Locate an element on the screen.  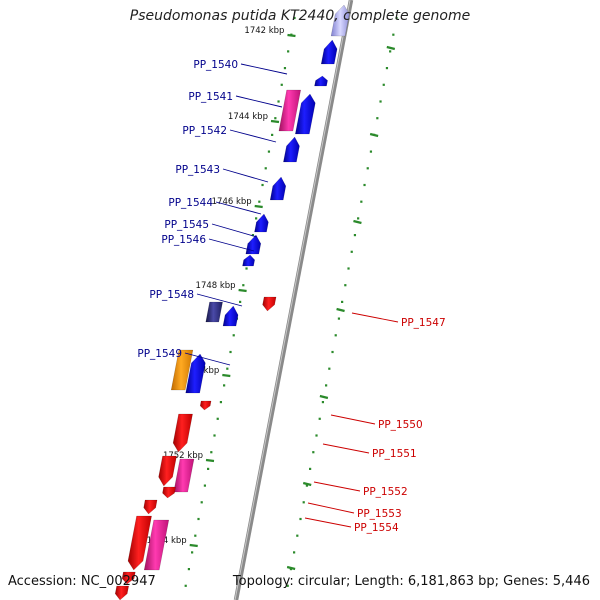
kbp-label: 1742 kbp is located at coordinates (264, 31).